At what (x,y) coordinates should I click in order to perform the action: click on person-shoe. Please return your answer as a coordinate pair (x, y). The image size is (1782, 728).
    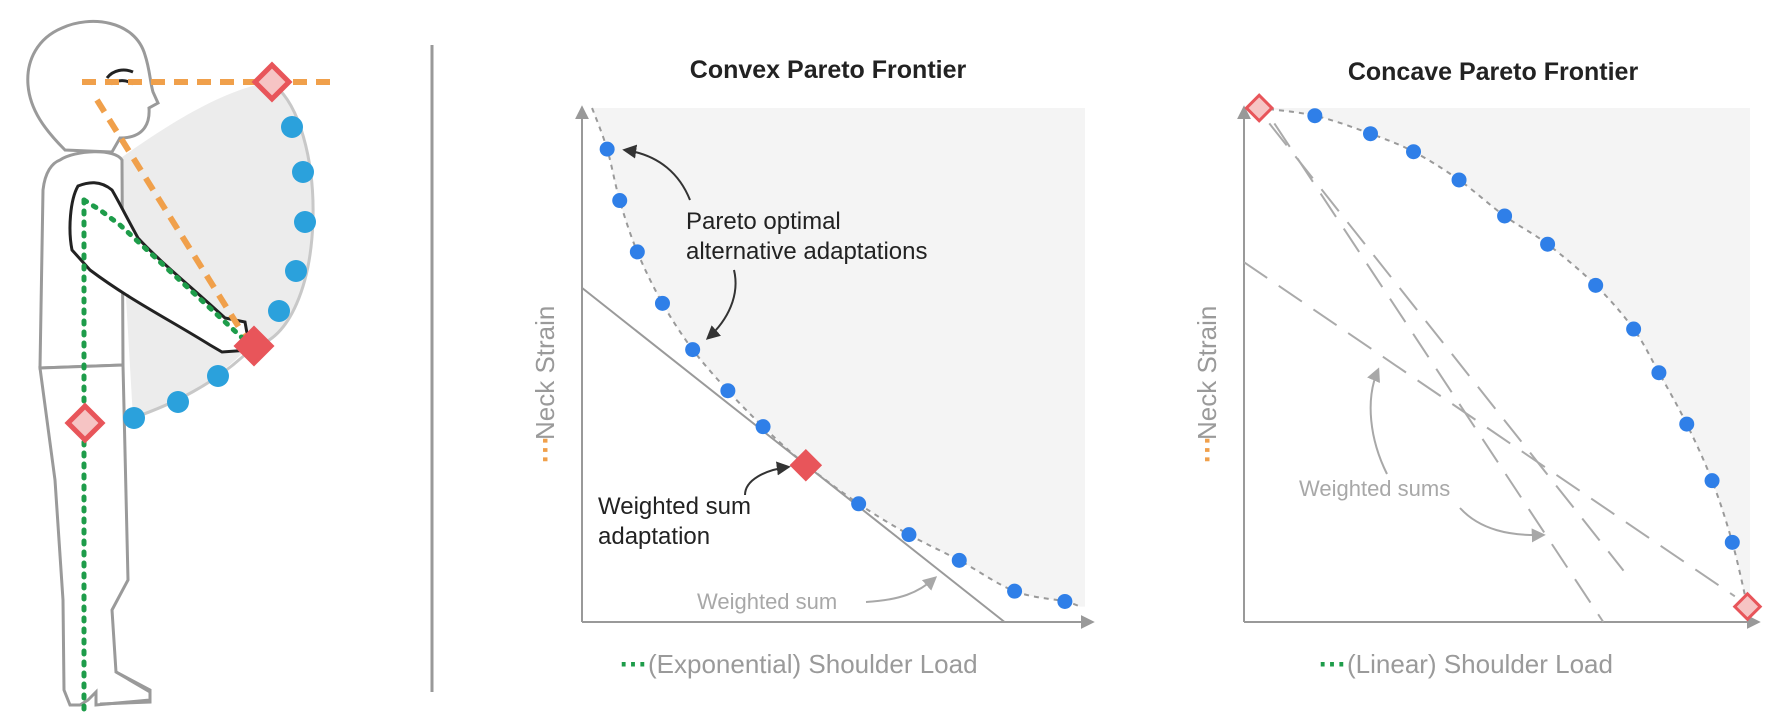
    Looking at the image, I should click on (125, 688).